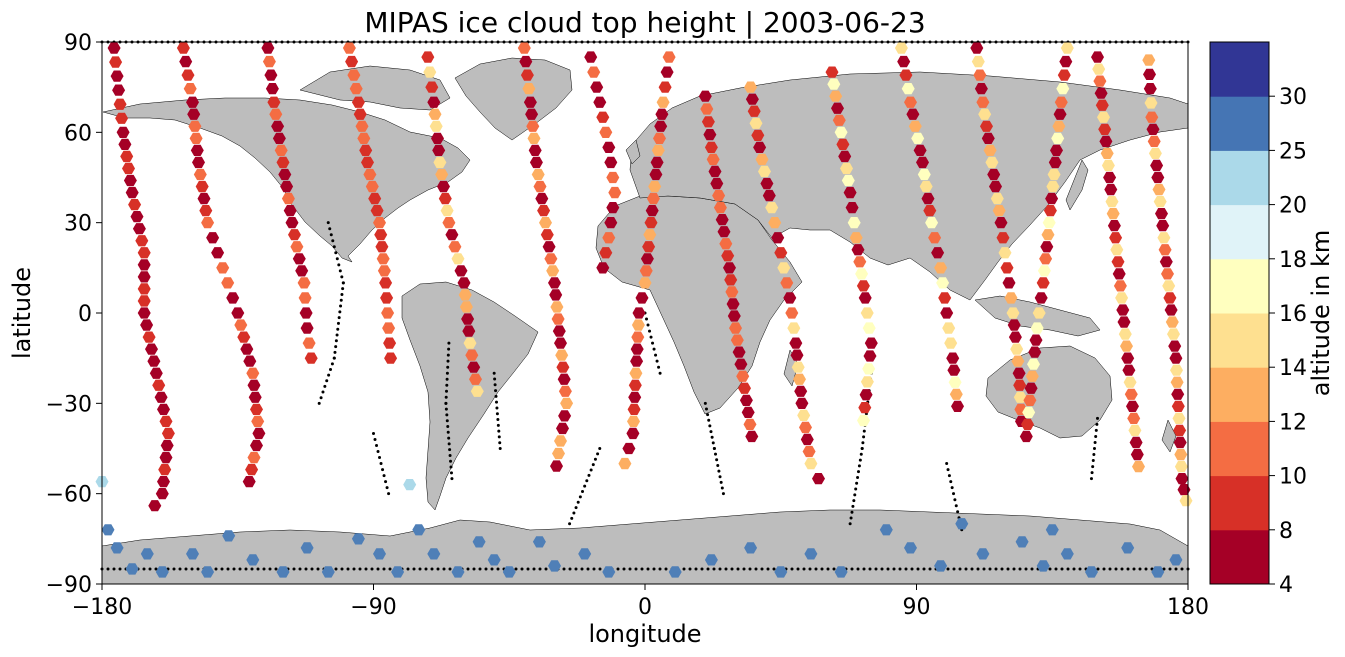  What do you see at coordinates (69, 495) in the screenshot?
I see `y-tick-label: −60` at bounding box center [69, 495].